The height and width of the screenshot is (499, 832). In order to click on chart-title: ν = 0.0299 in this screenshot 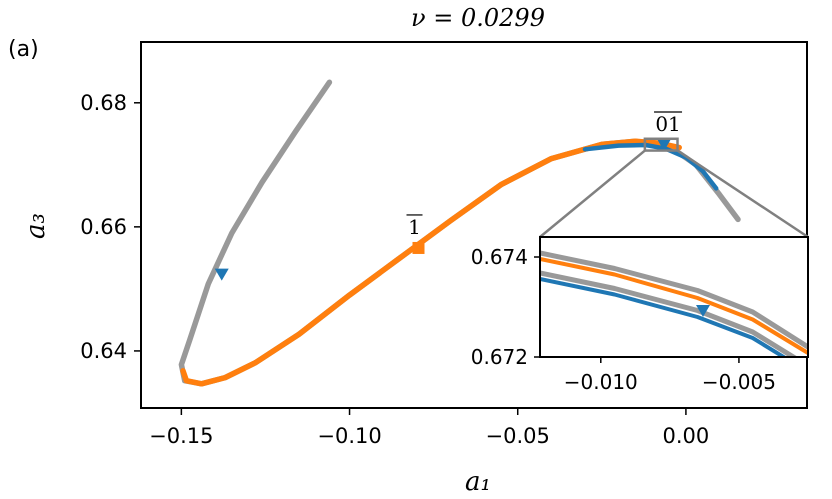, I will do `click(478, 18)`.